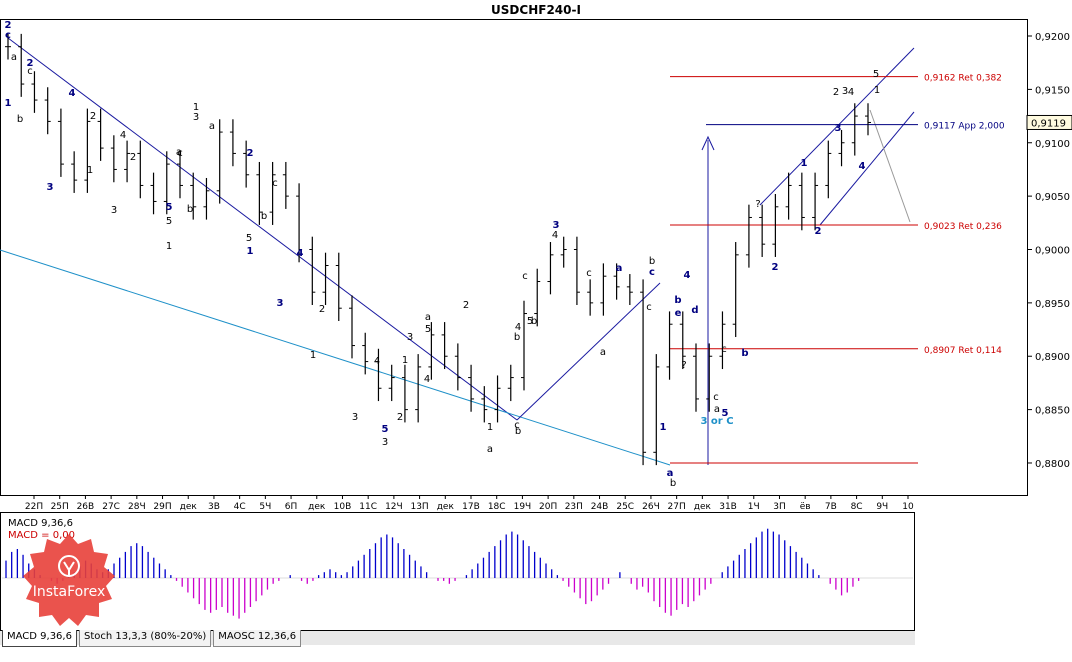 The image size is (1072, 662). Describe the element at coordinates (69, 566) in the screenshot. I see `logo-mark-icon` at that location.